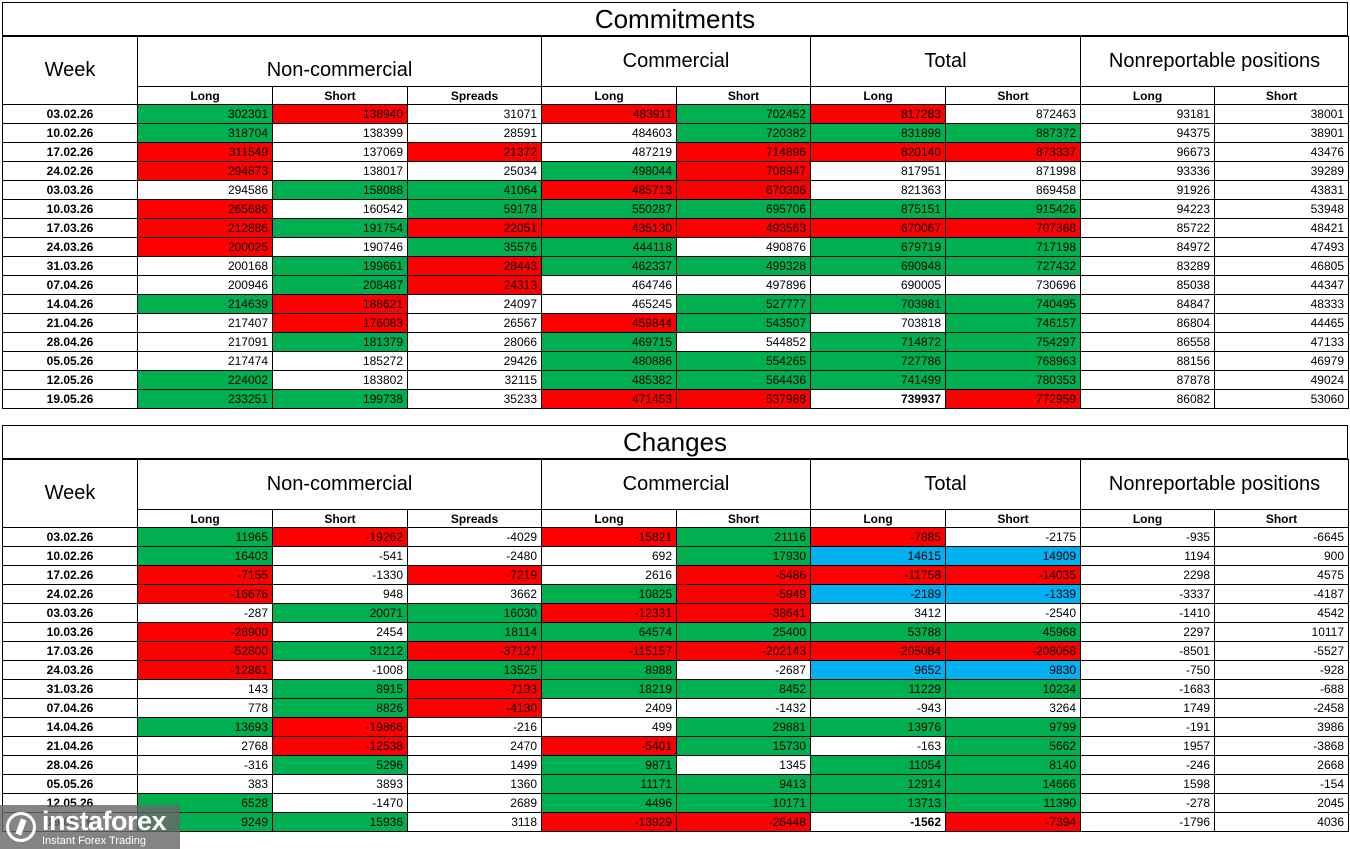 The width and height of the screenshot is (1350, 849). Describe the element at coordinates (1281, 95) in the screenshot. I see `subheader-short: Short` at that location.